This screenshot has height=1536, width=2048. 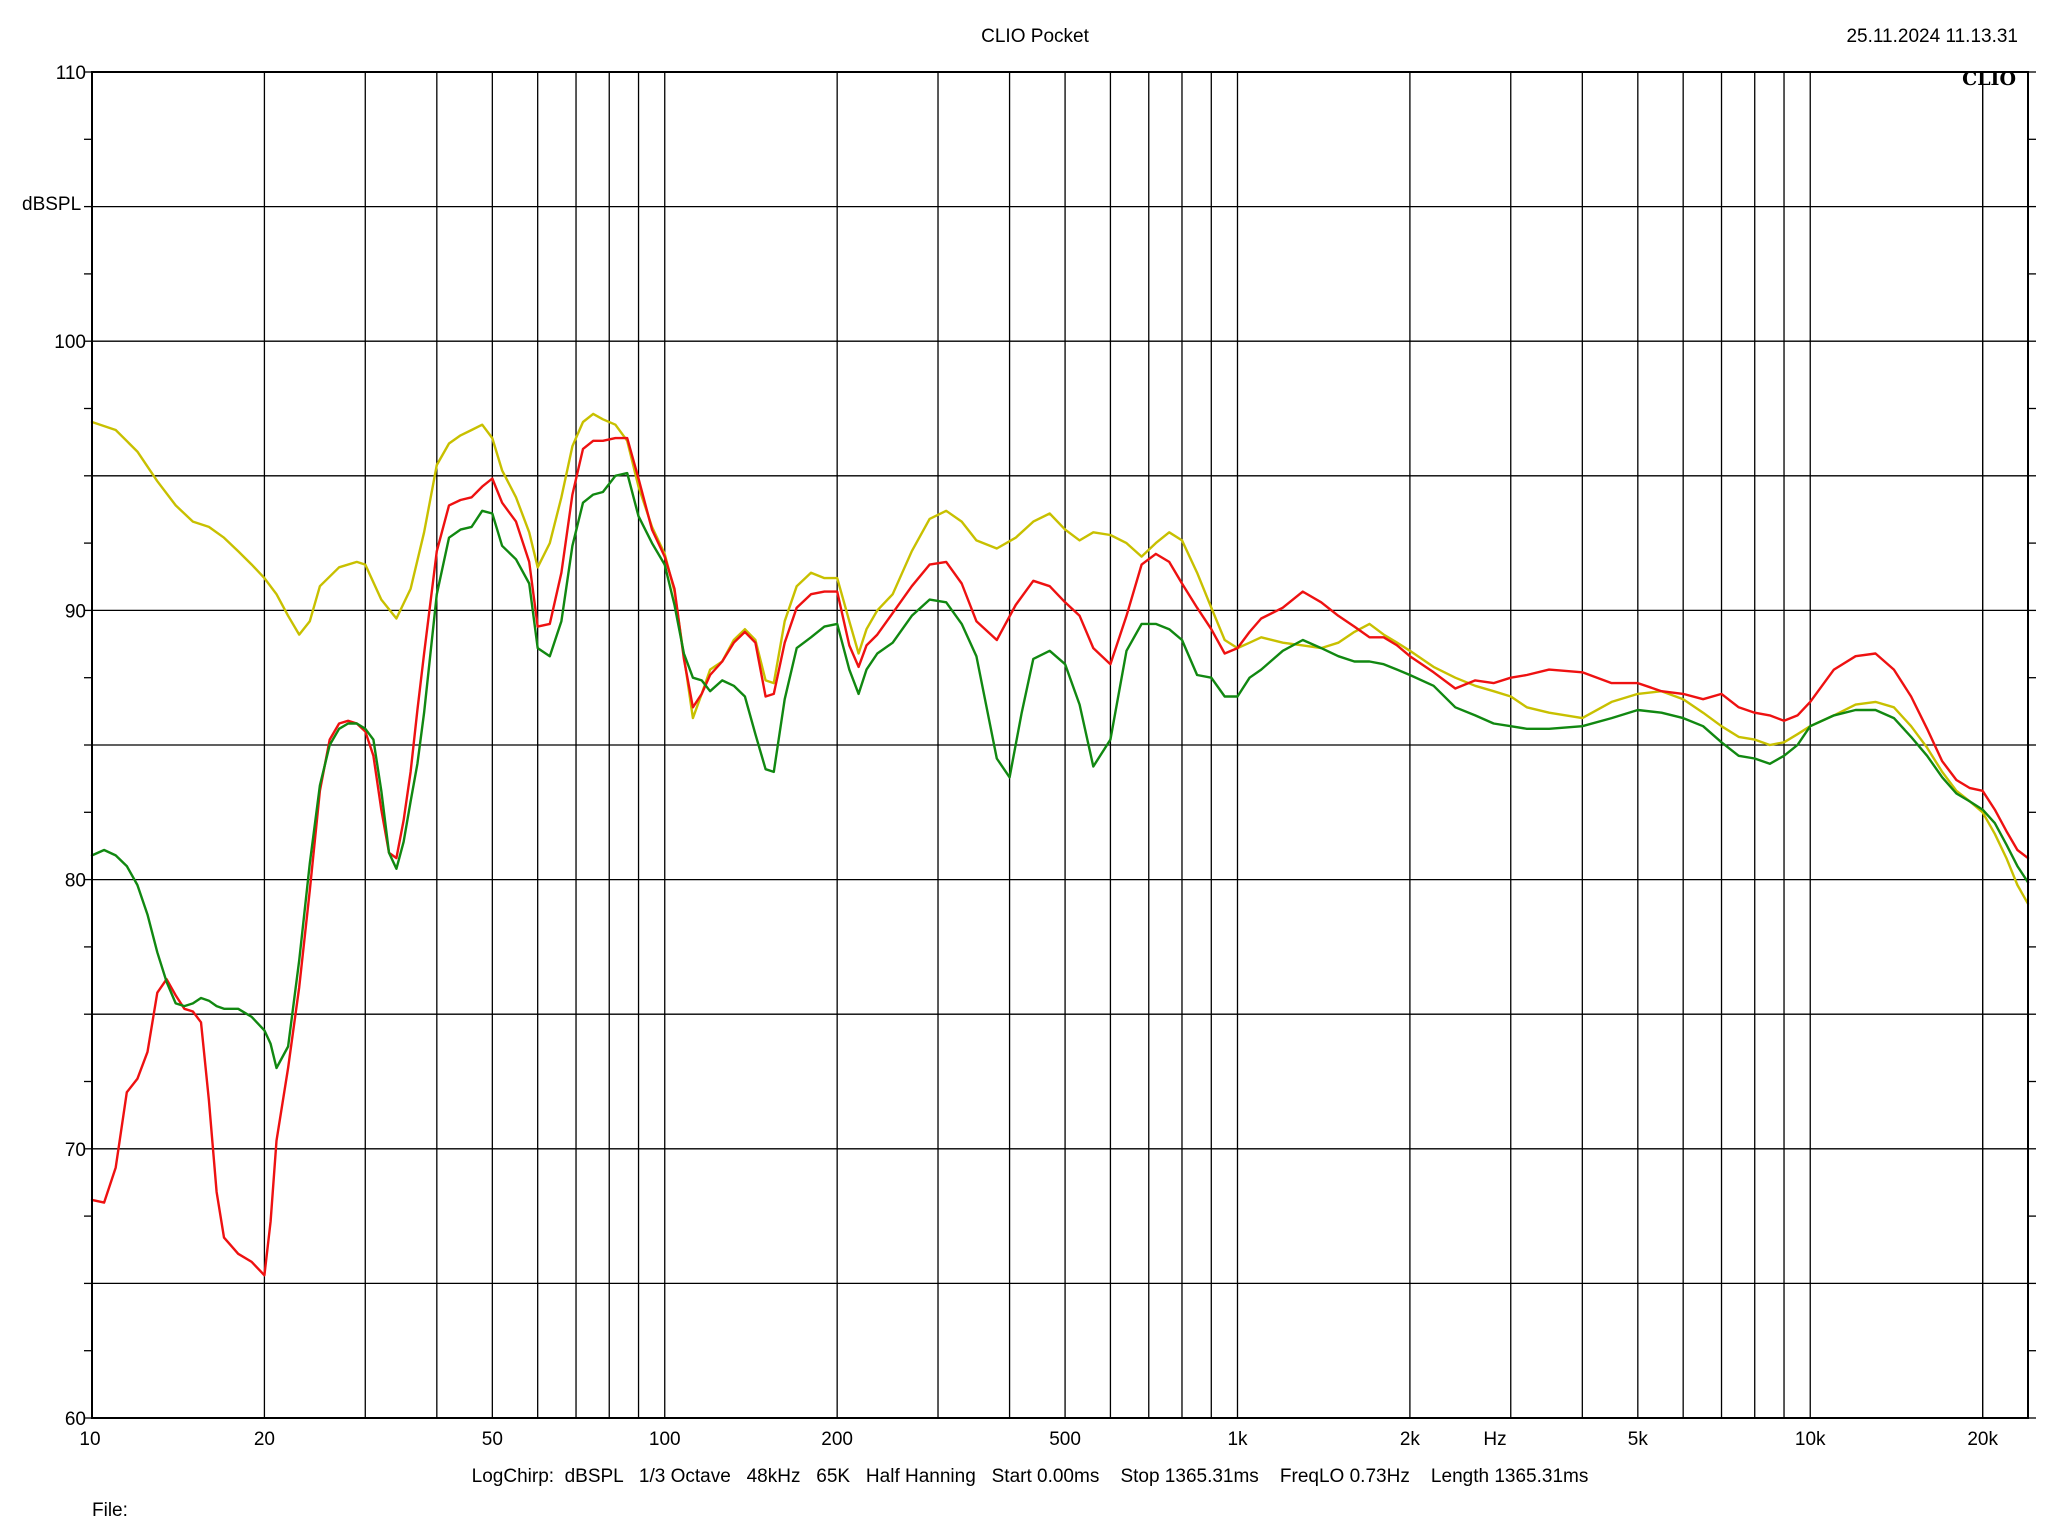 What do you see at coordinates (110, 1510) in the screenshot?
I see `file-label: File:` at bounding box center [110, 1510].